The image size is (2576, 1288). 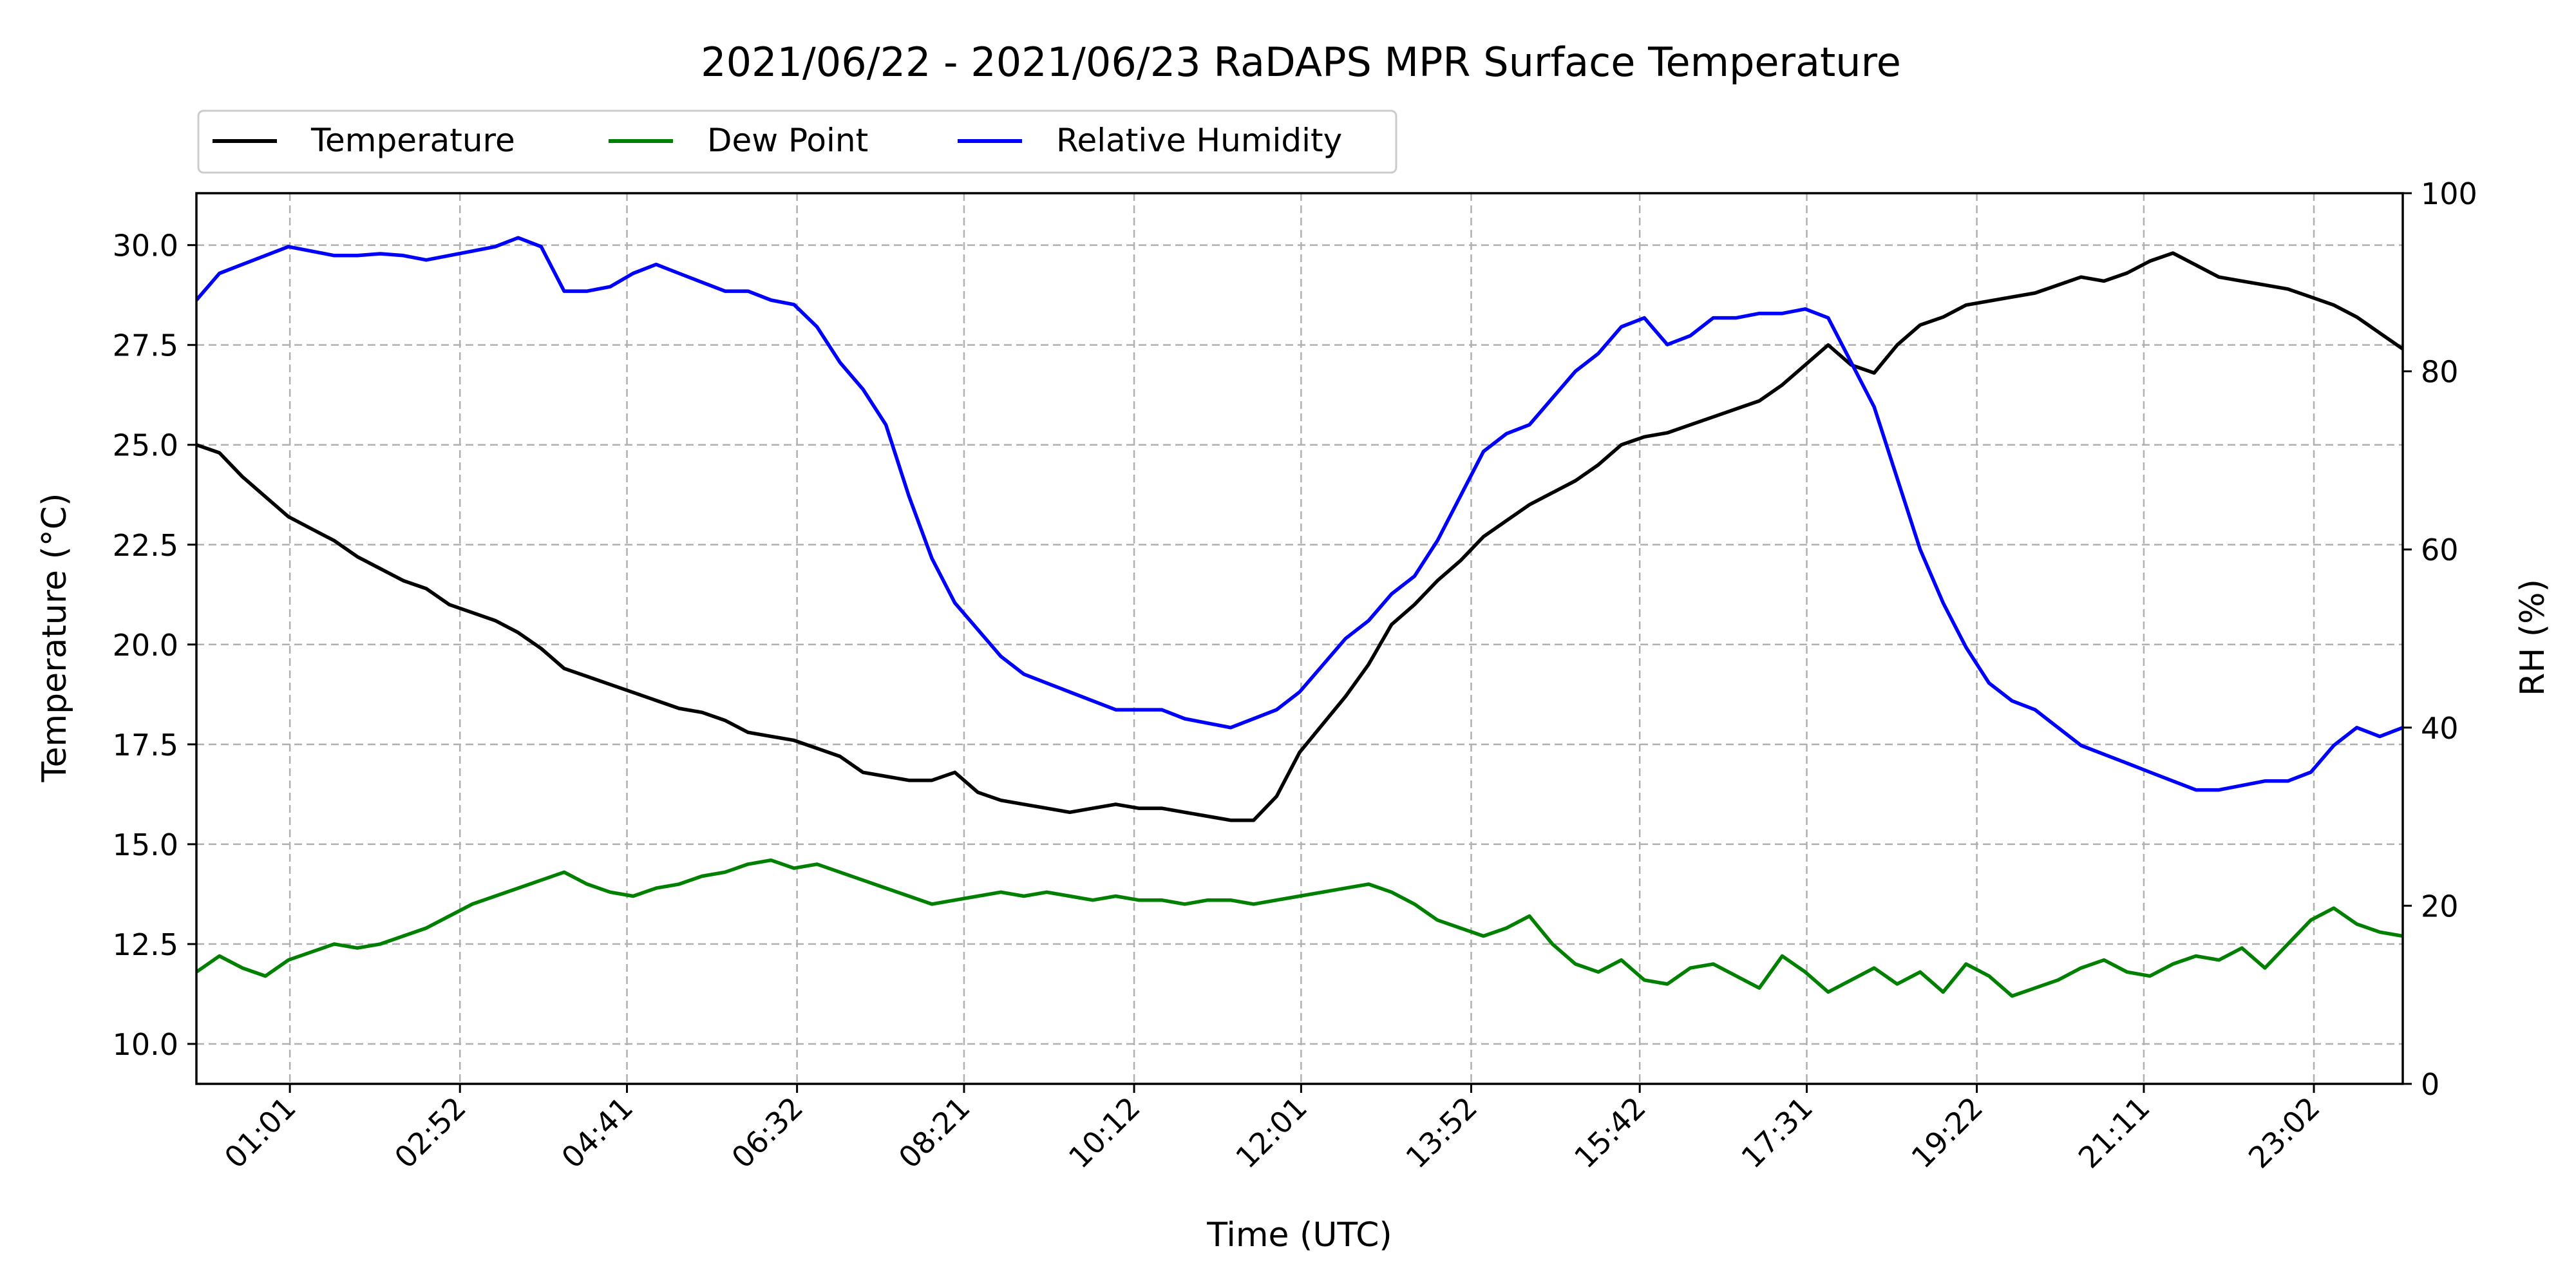 What do you see at coordinates (145, 645) in the screenshot?
I see `y-tick-label: 20.0` at bounding box center [145, 645].